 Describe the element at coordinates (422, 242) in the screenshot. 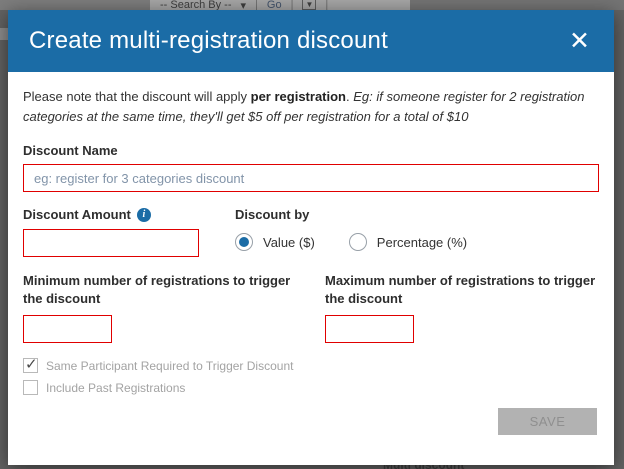

I see `radio-percentage-label: Percentage (%)` at that location.